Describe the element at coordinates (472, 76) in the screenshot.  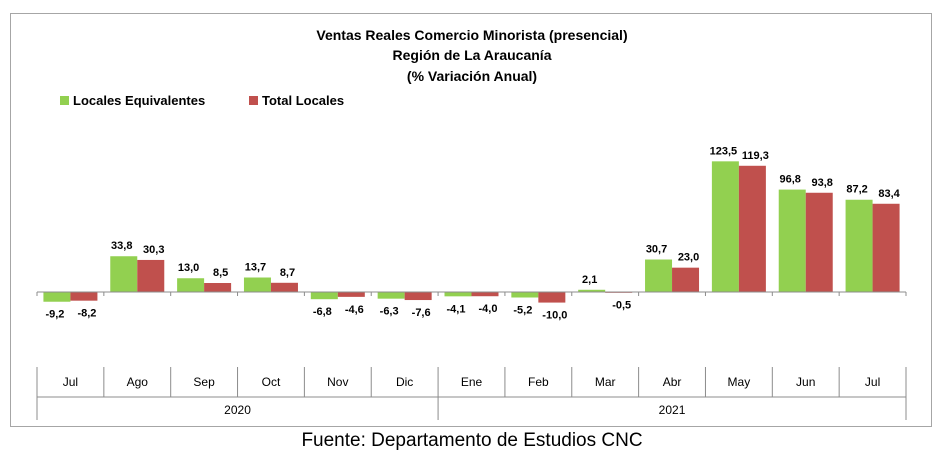
I see `chart-subtitle-units: (% Variación Anual)` at that location.